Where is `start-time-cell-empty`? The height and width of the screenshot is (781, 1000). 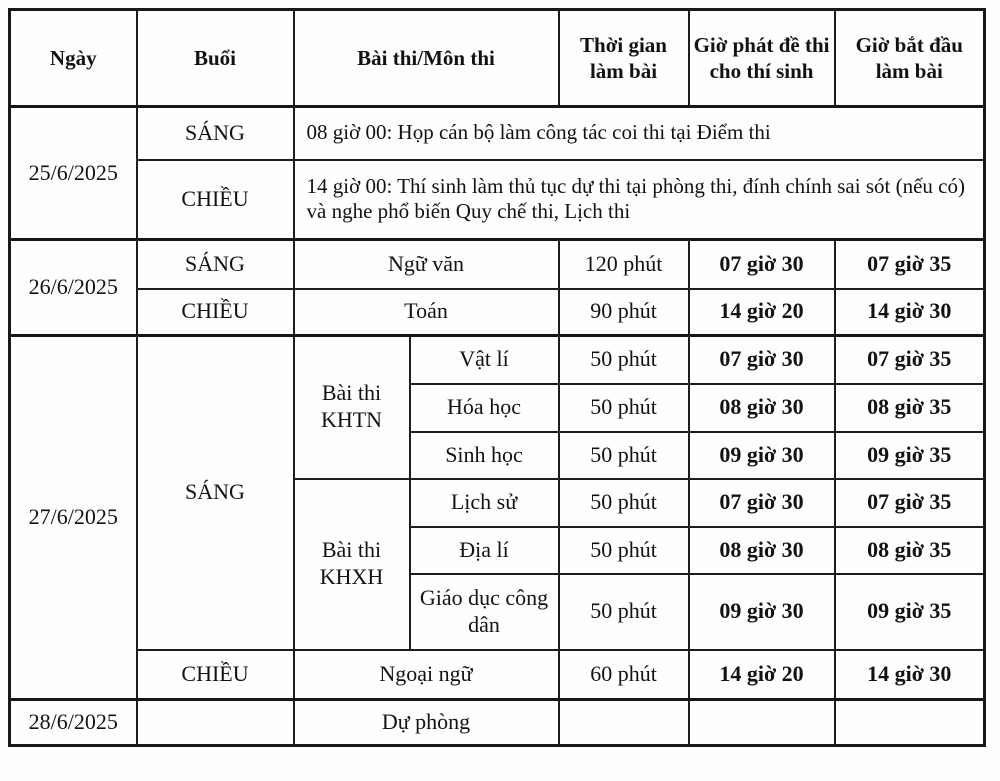
start-time-cell-empty is located at coordinates (909, 722).